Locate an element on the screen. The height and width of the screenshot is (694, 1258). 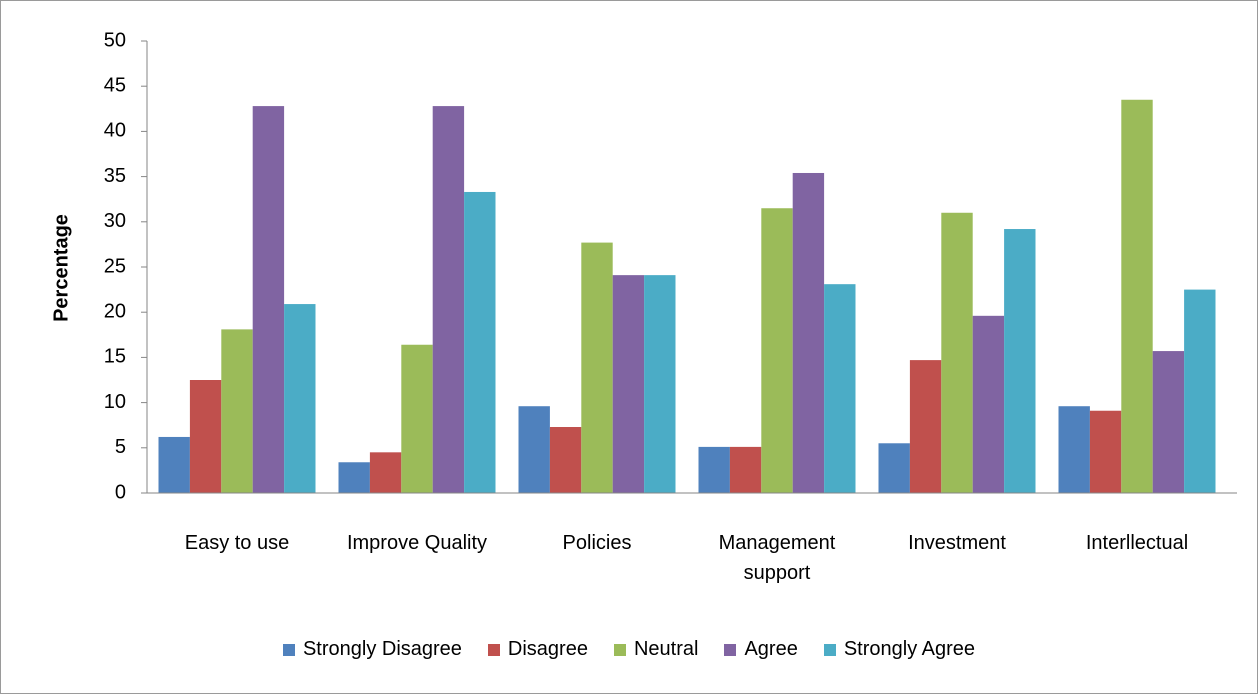
y-tick-label: 20 is located at coordinates (115, 311).